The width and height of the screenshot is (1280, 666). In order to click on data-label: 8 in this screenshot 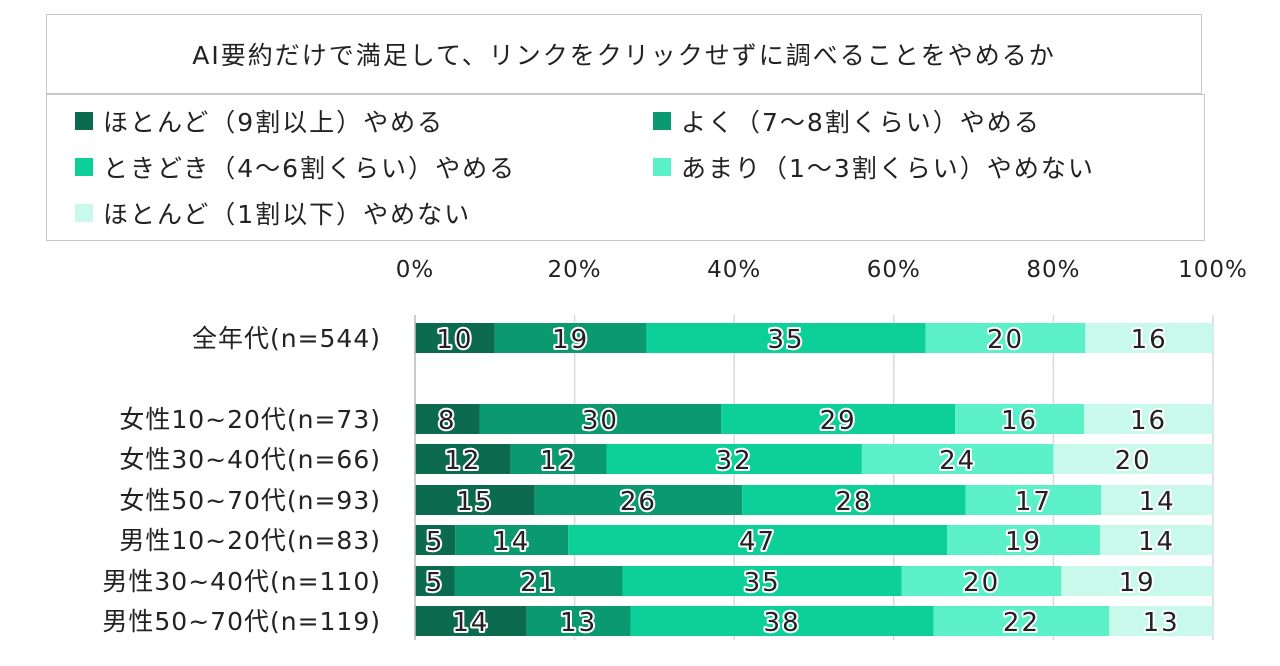, I will do `click(447, 421)`.